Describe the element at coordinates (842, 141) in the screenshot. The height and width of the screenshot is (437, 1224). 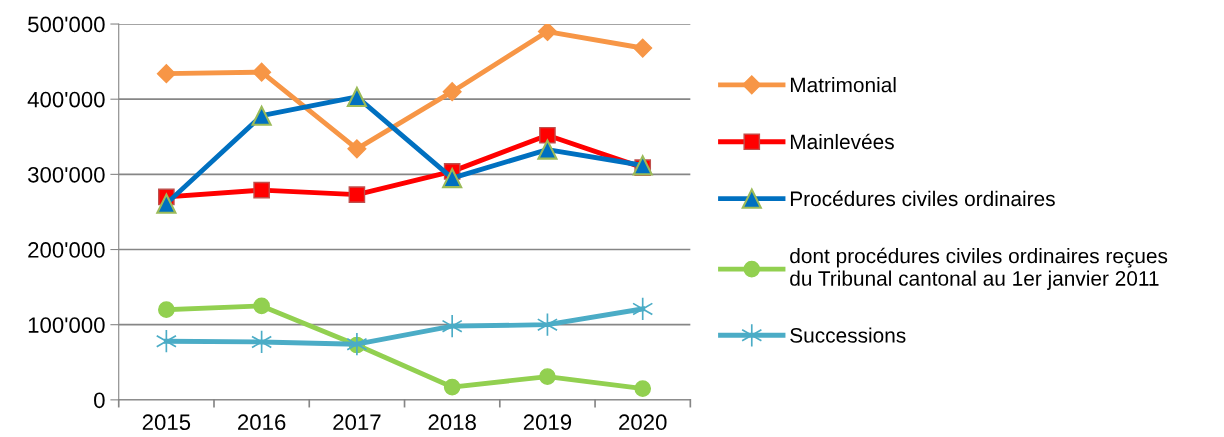
I see `legend-label: Mainlevées` at that location.